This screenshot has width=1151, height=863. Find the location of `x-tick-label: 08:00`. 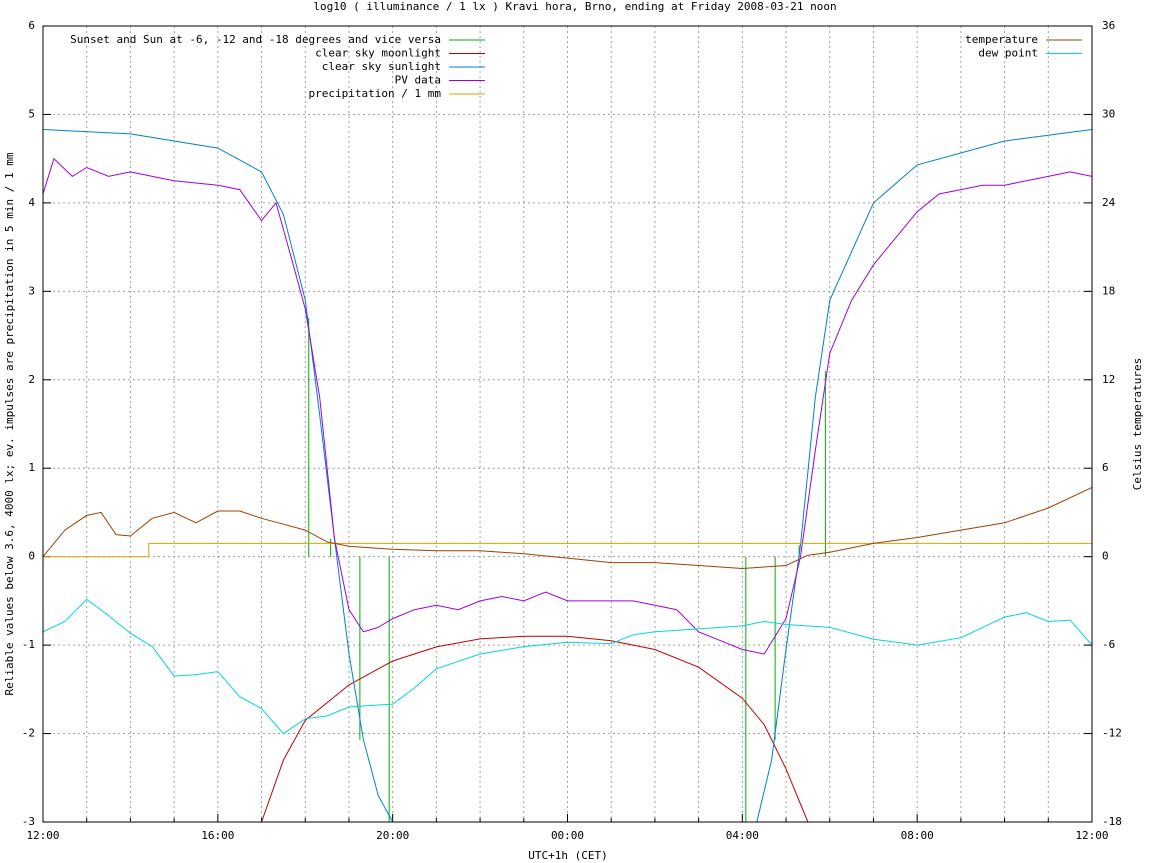

x-tick-label: 08:00 is located at coordinates (917, 835).